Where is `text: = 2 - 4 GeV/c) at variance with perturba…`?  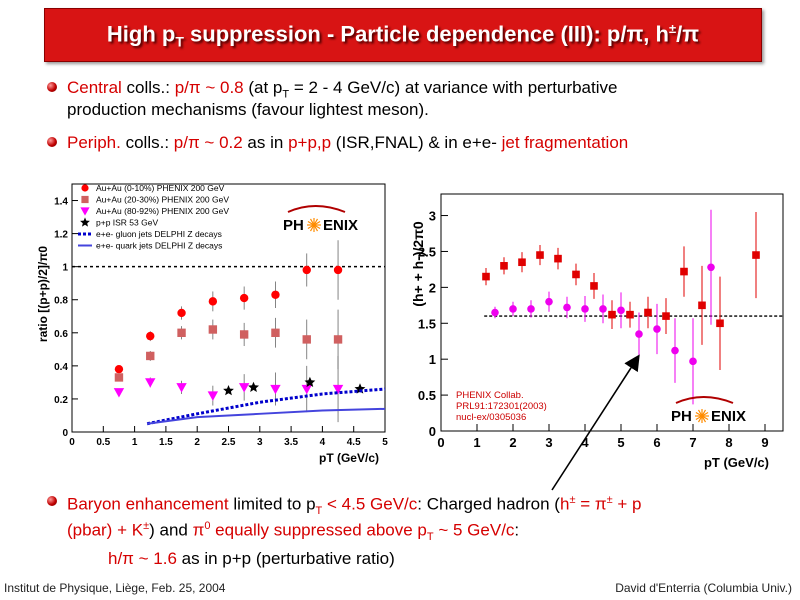 text: = 2 - 4 GeV/c) at variance with perturba… is located at coordinates (453, 87).